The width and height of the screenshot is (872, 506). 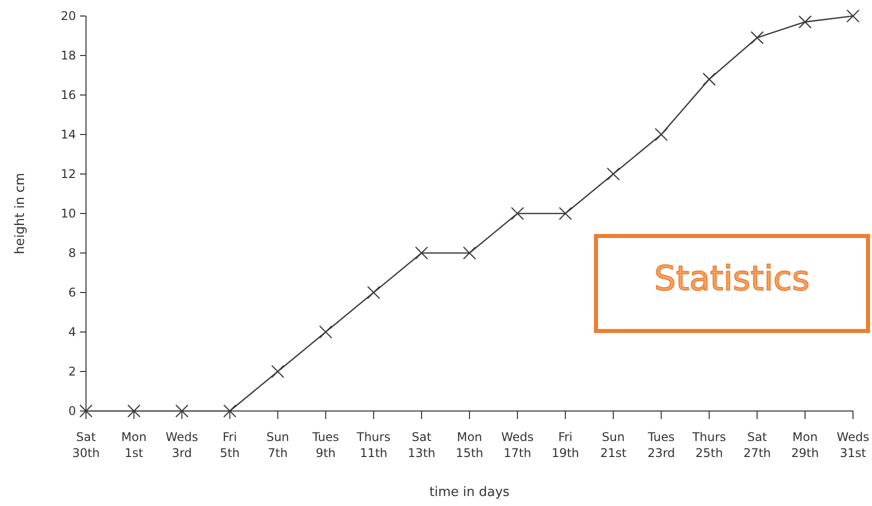 I want to click on x-tick-label: Thurs 25th, so click(x=708, y=445).